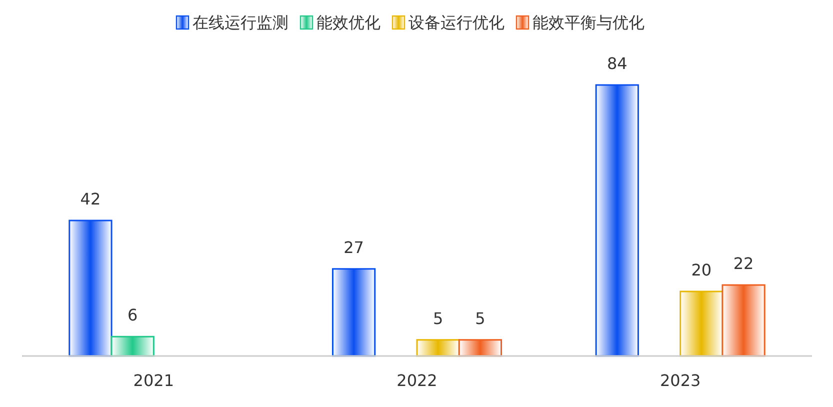 The width and height of the screenshot is (833, 407). I want to click on data-label: 42, so click(90, 199).